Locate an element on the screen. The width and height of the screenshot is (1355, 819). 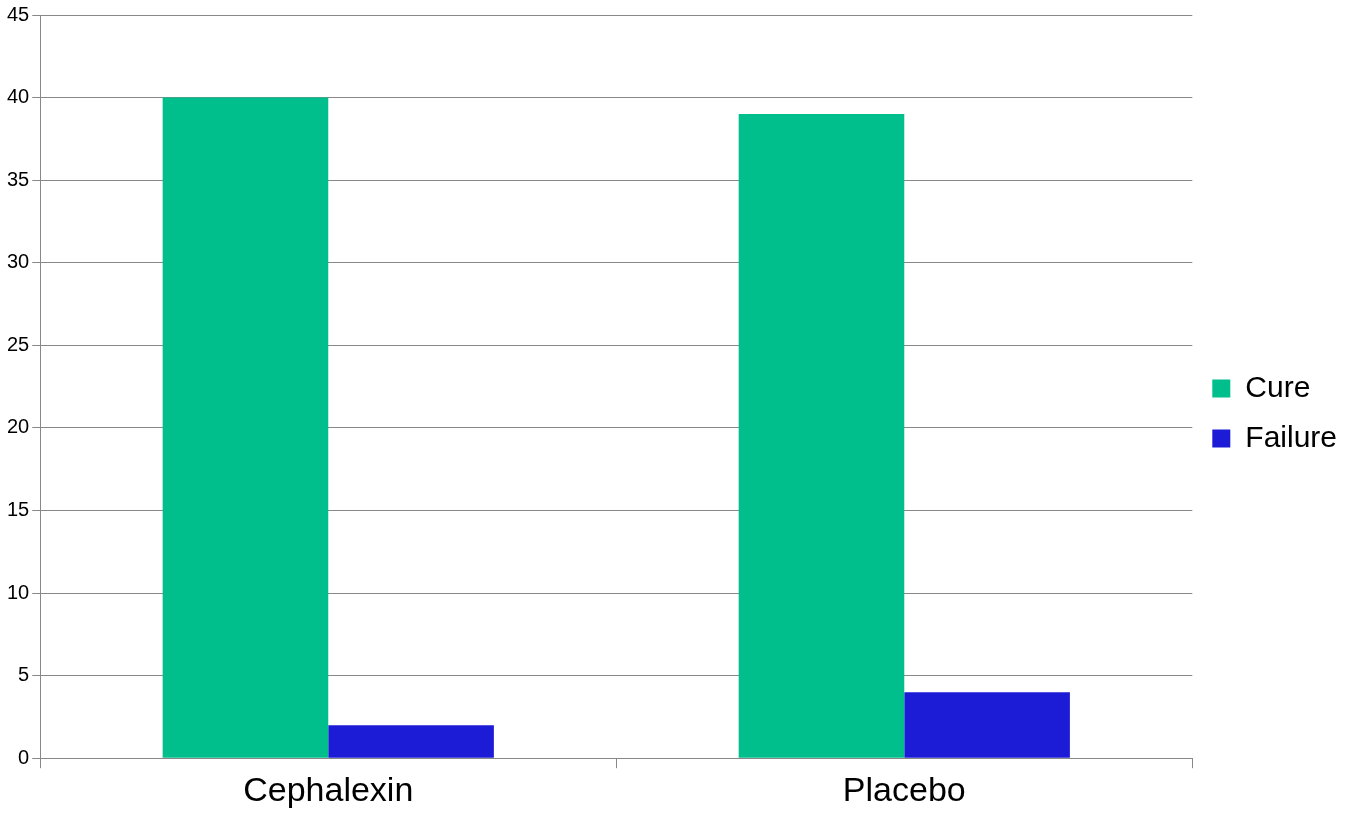
y-tick-label: 35 is located at coordinates (18, 178).